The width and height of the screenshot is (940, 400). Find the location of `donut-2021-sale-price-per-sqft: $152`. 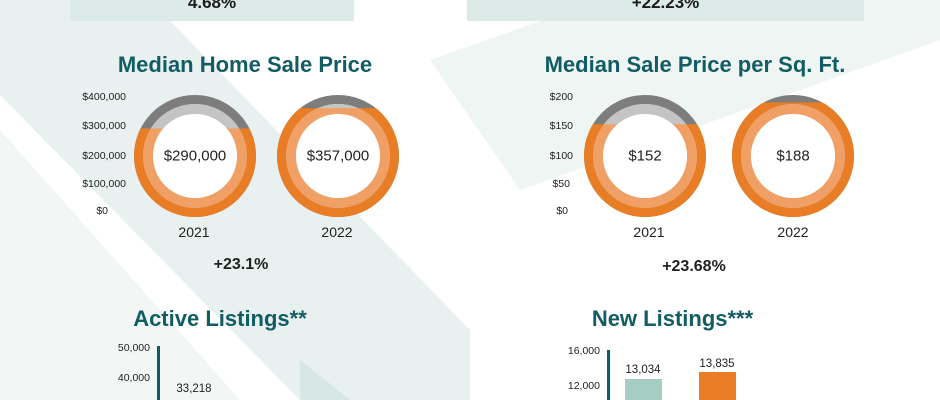

donut-2021-sale-price-per-sqft: $152 is located at coordinates (645, 156).